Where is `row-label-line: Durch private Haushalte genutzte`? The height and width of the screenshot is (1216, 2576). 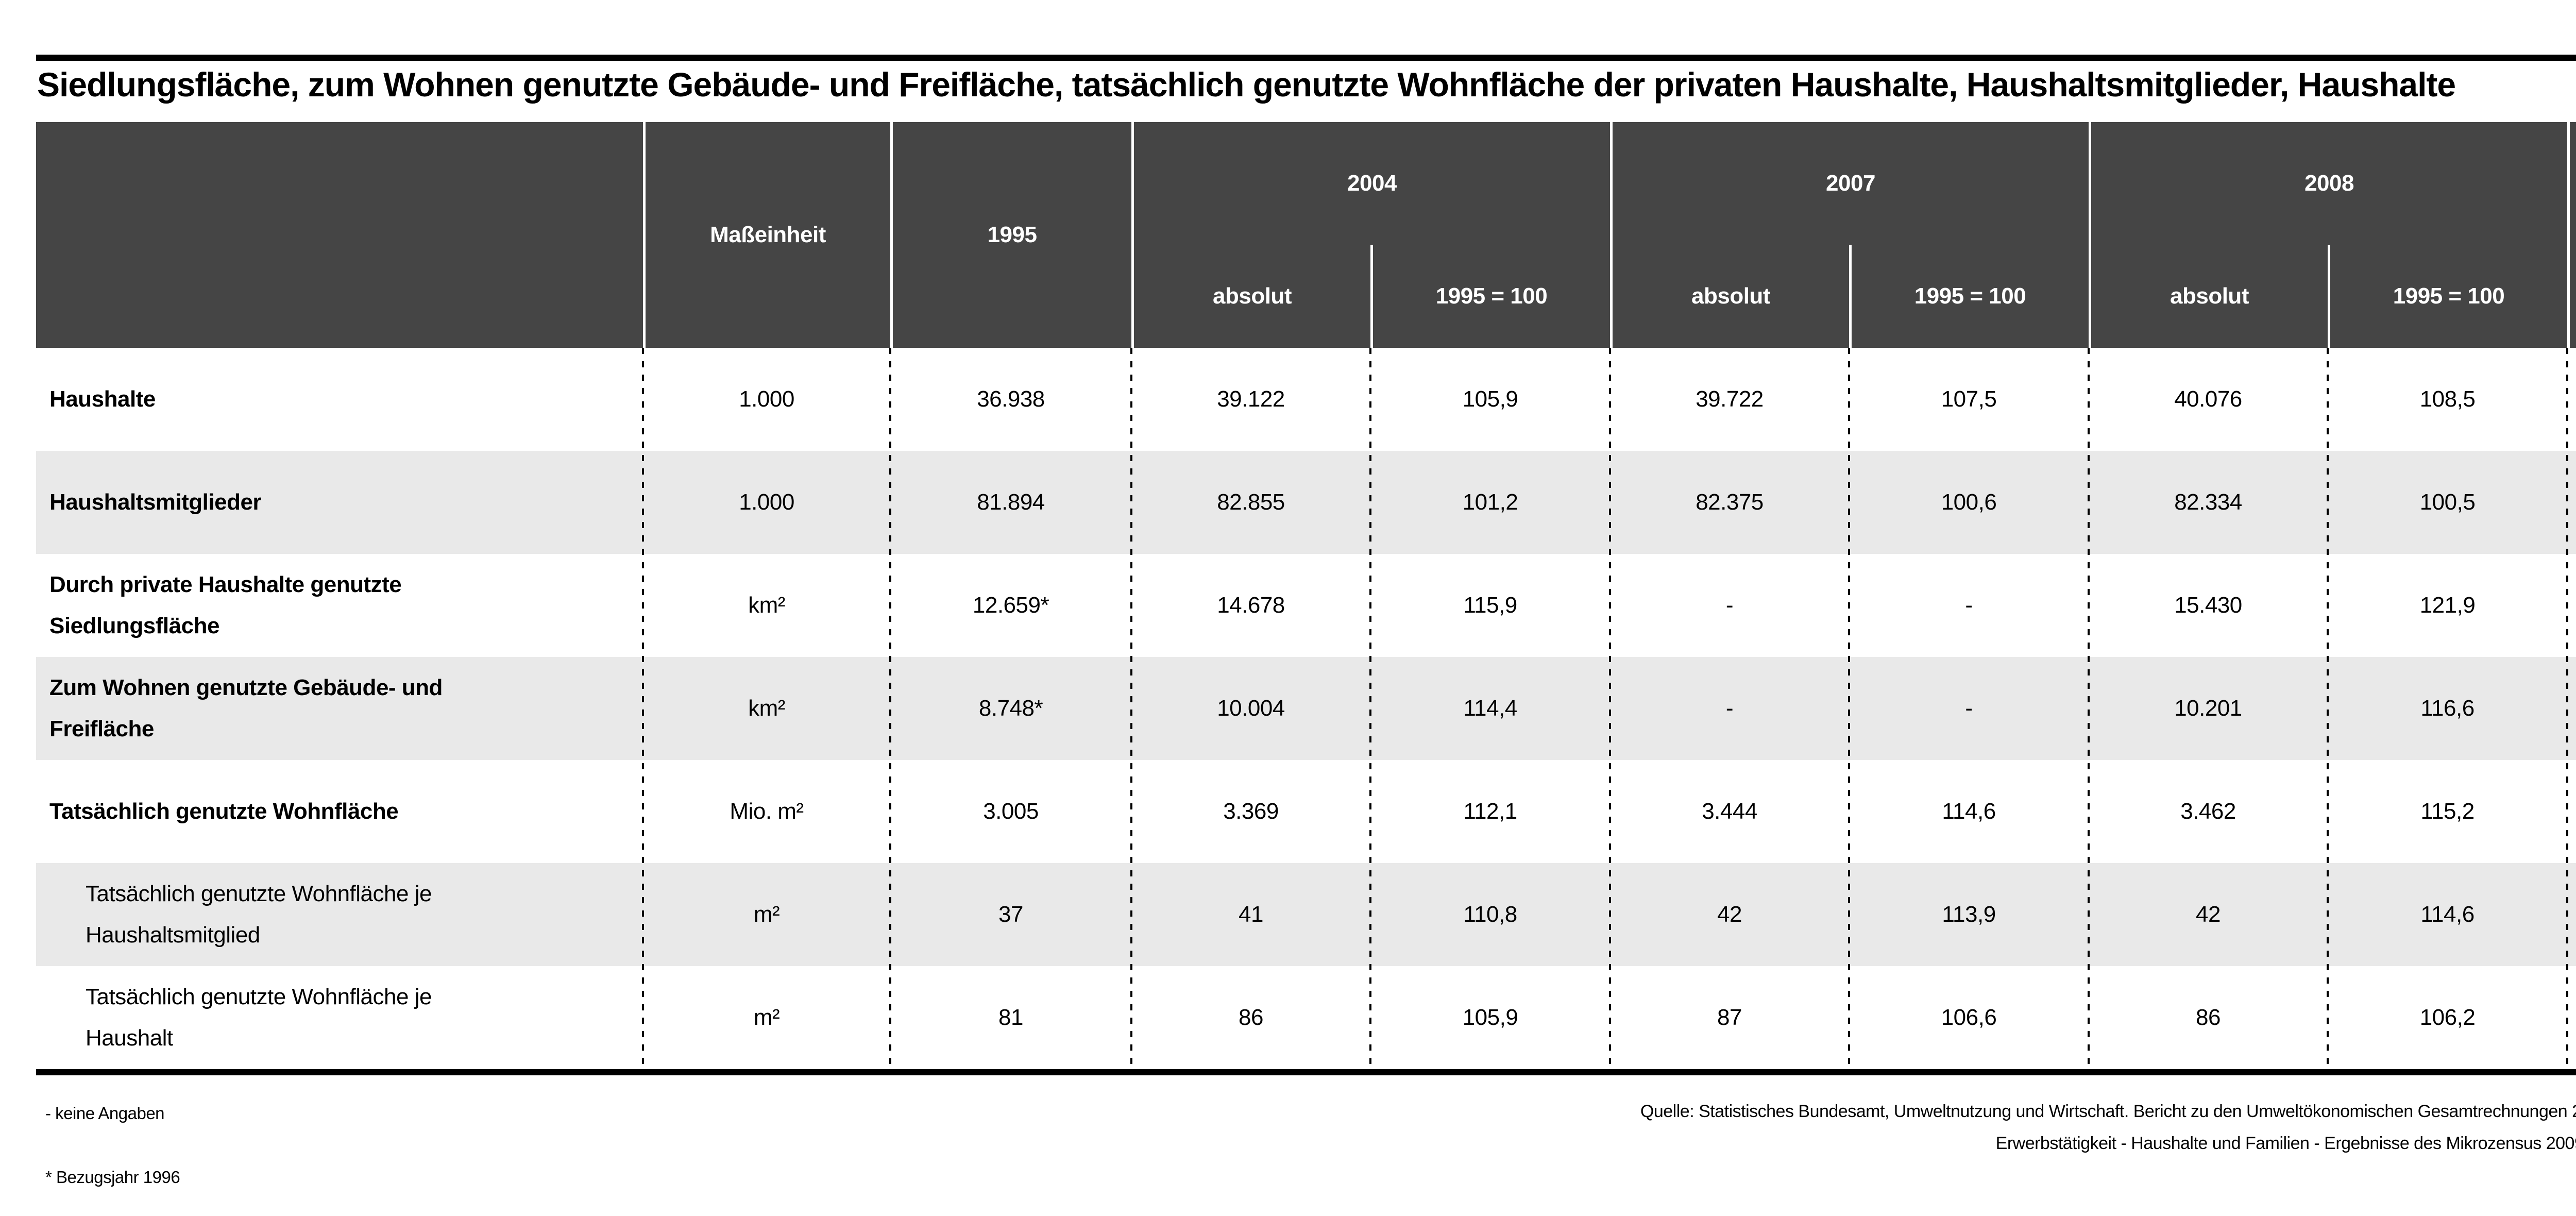 row-label-line: Durch private Haushalte genutzte is located at coordinates (225, 584).